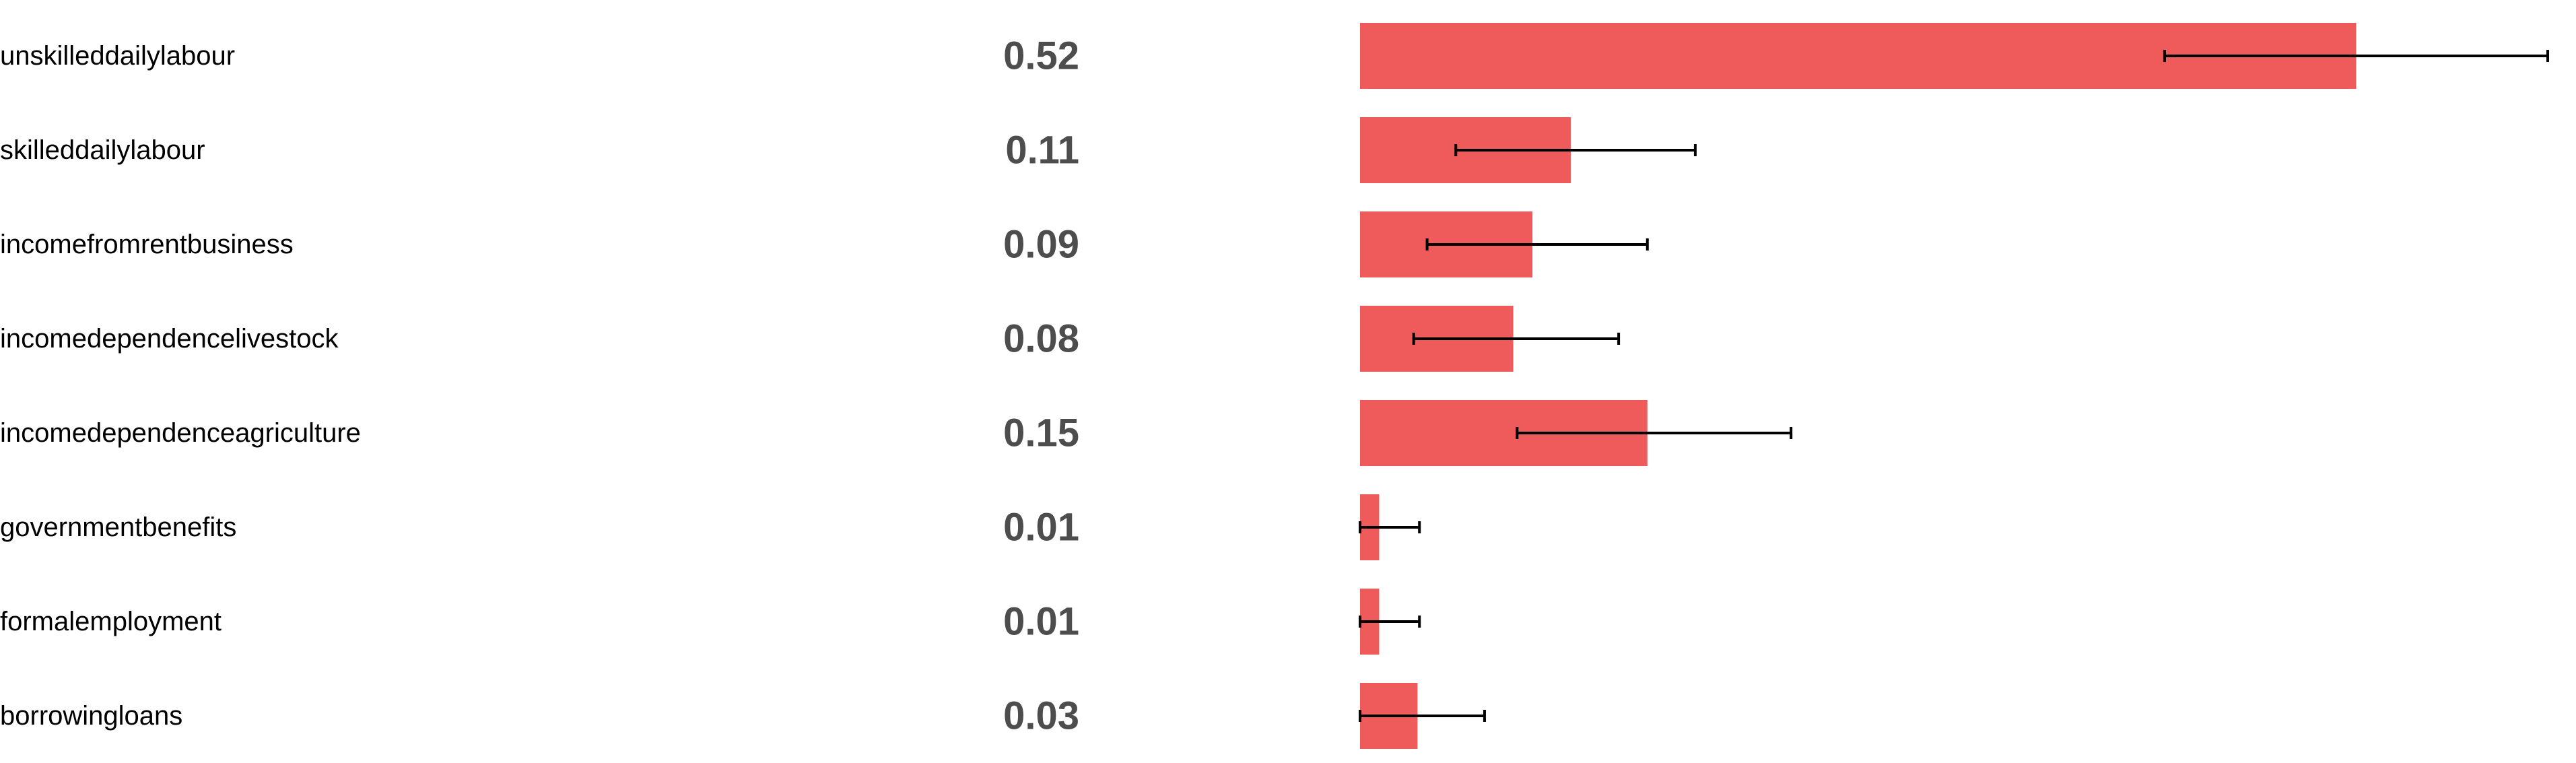  I want to click on value-label: 0.09, so click(1041, 245).